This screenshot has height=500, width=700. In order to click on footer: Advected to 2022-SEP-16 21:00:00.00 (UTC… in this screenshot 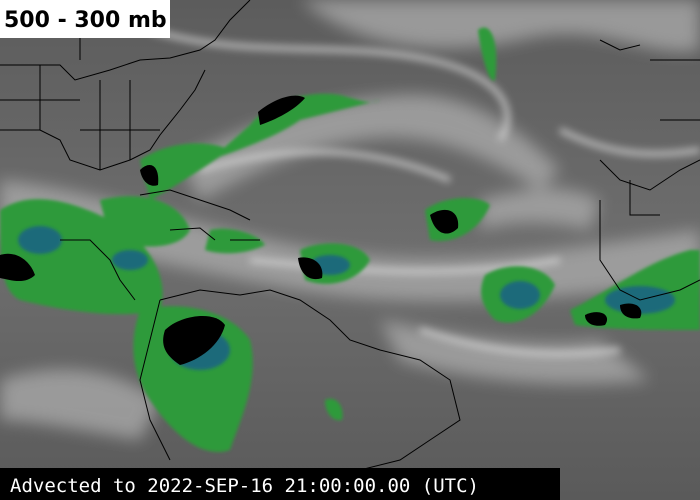, I will do `click(244, 486)`.